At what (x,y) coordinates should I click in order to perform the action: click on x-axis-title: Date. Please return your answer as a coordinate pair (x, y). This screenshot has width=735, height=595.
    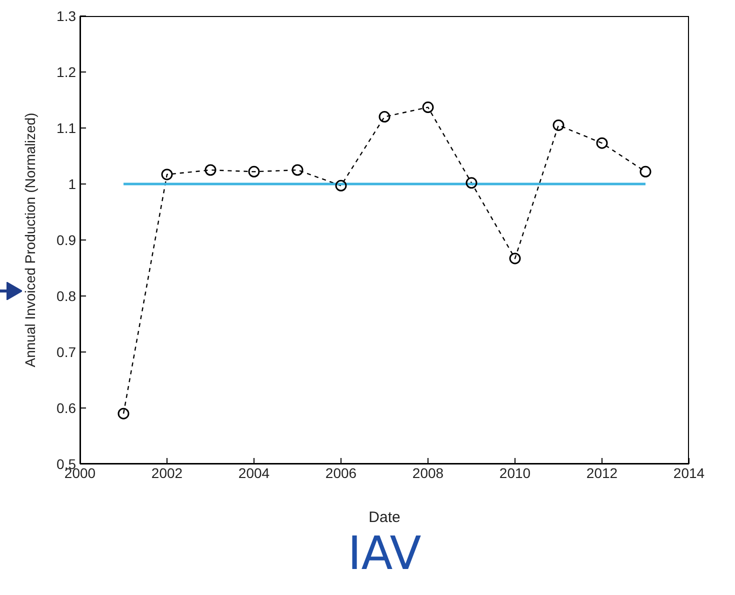
    Looking at the image, I should click on (384, 517).